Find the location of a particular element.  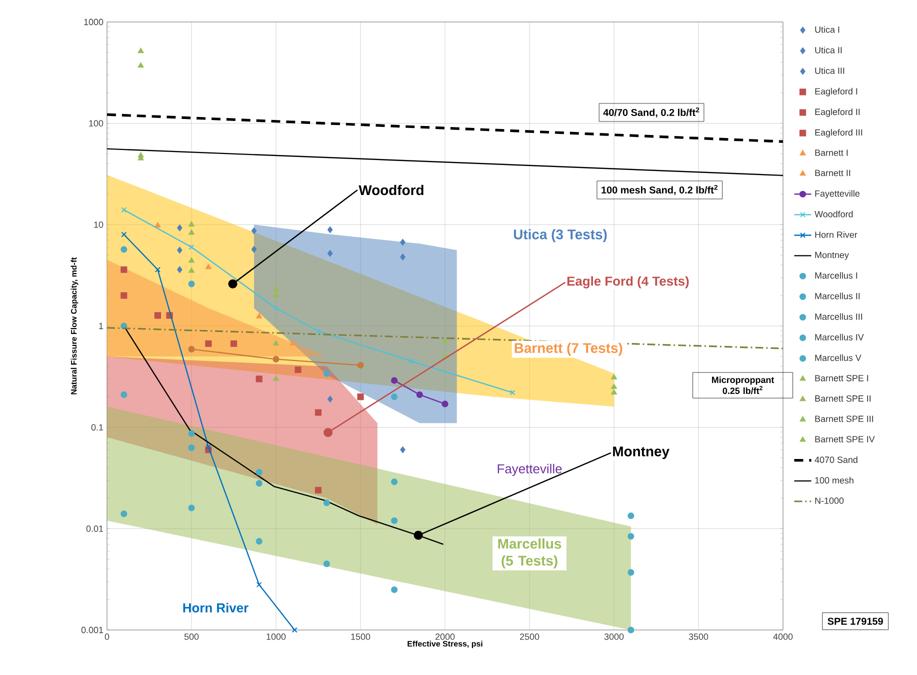

annotation: Montney is located at coordinates (641, 453).